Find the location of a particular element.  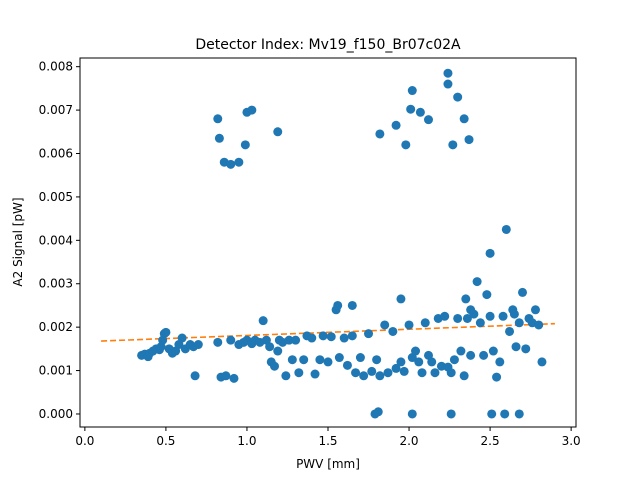

x-tick-label: 1.0 is located at coordinates (246, 441).